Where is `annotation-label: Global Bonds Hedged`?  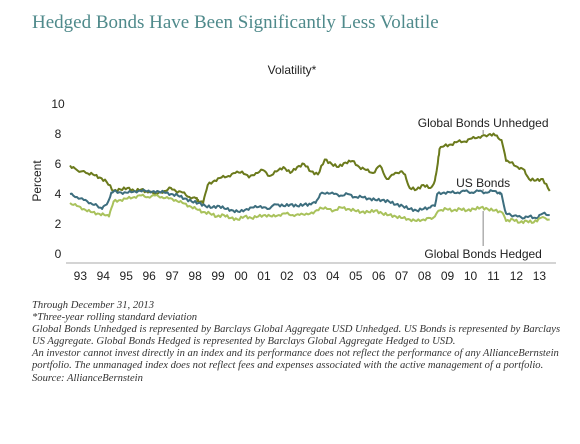
annotation-label: Global Bonds Hedged is located at coordinates (482, 254).